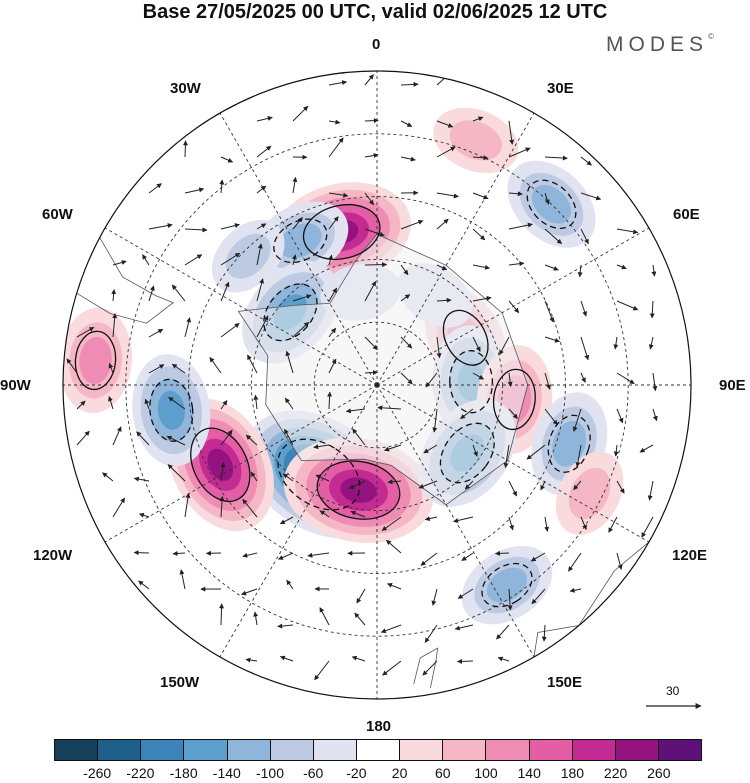 The width and height of the screenshot is (750, 783). What do you see at coordinates (379, 726) in the screenshot?
I see `lon-label-180: 180` at bounding box center [379, 726].